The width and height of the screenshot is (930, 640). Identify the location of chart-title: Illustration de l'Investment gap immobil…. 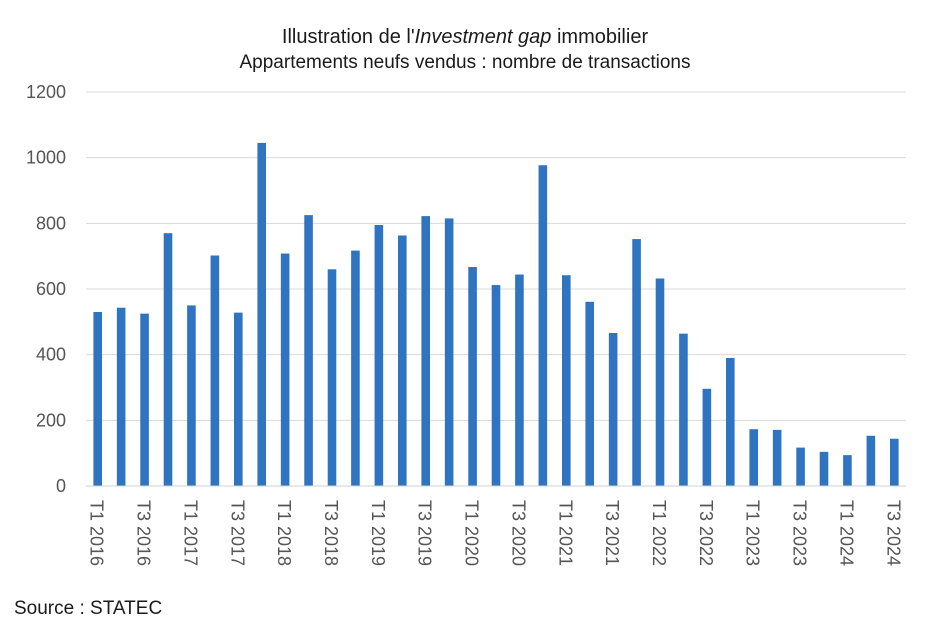
(465, 37).